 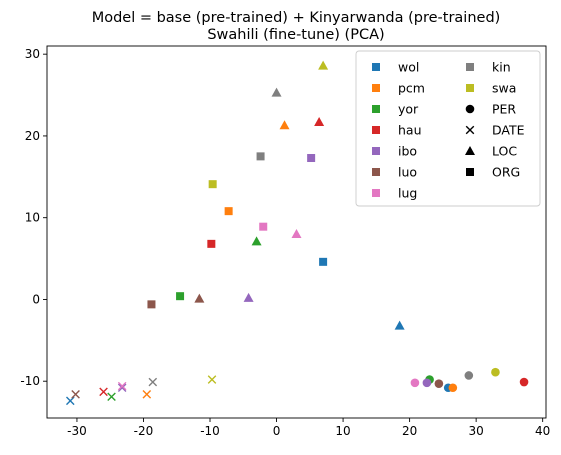 What do you see at coordinates (470, 150) in the screenshot?
I see `legend-marker-loc` at bounding box center [470, 150].